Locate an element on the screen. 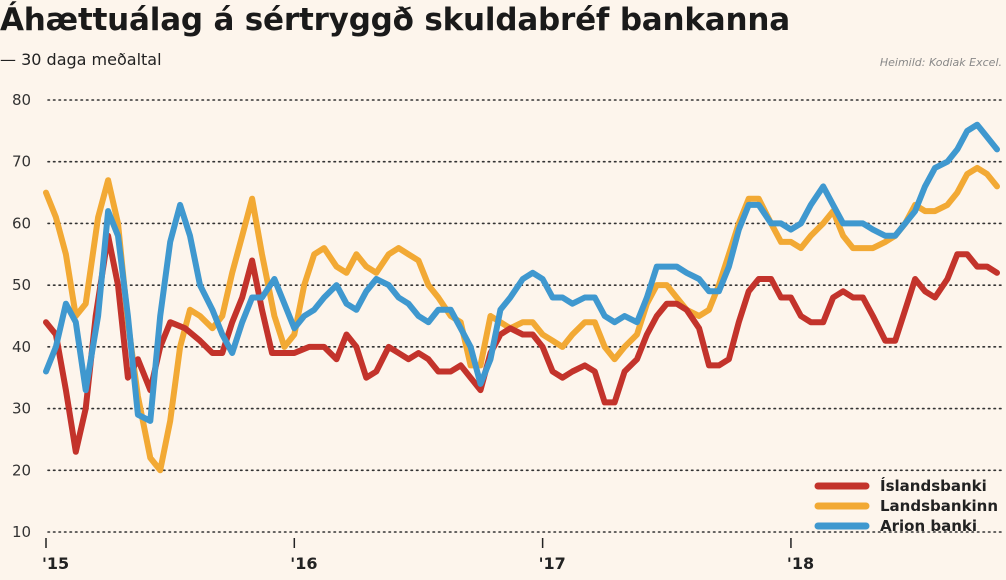  y-tick-label: 60 is located at coordinates (21, 223).